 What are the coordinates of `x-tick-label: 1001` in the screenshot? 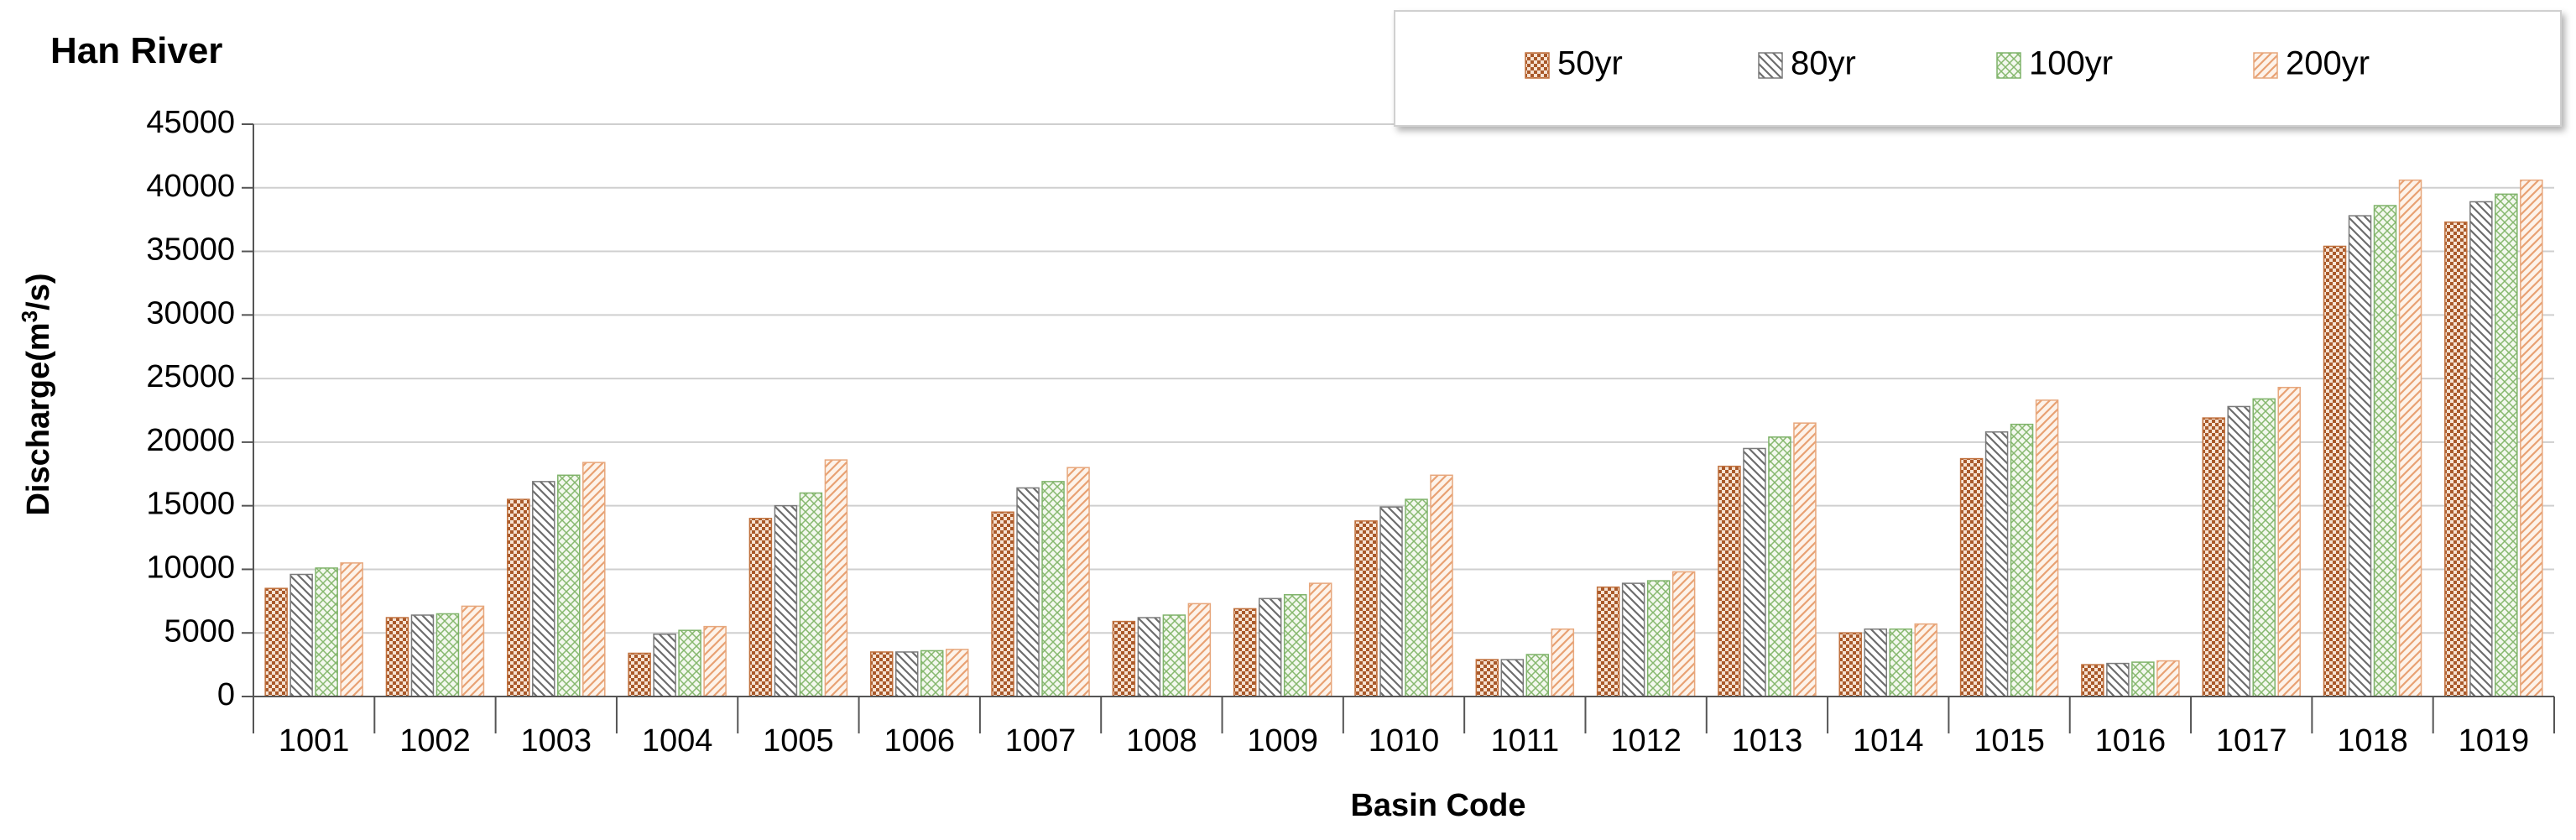 It's located at (314, 741).